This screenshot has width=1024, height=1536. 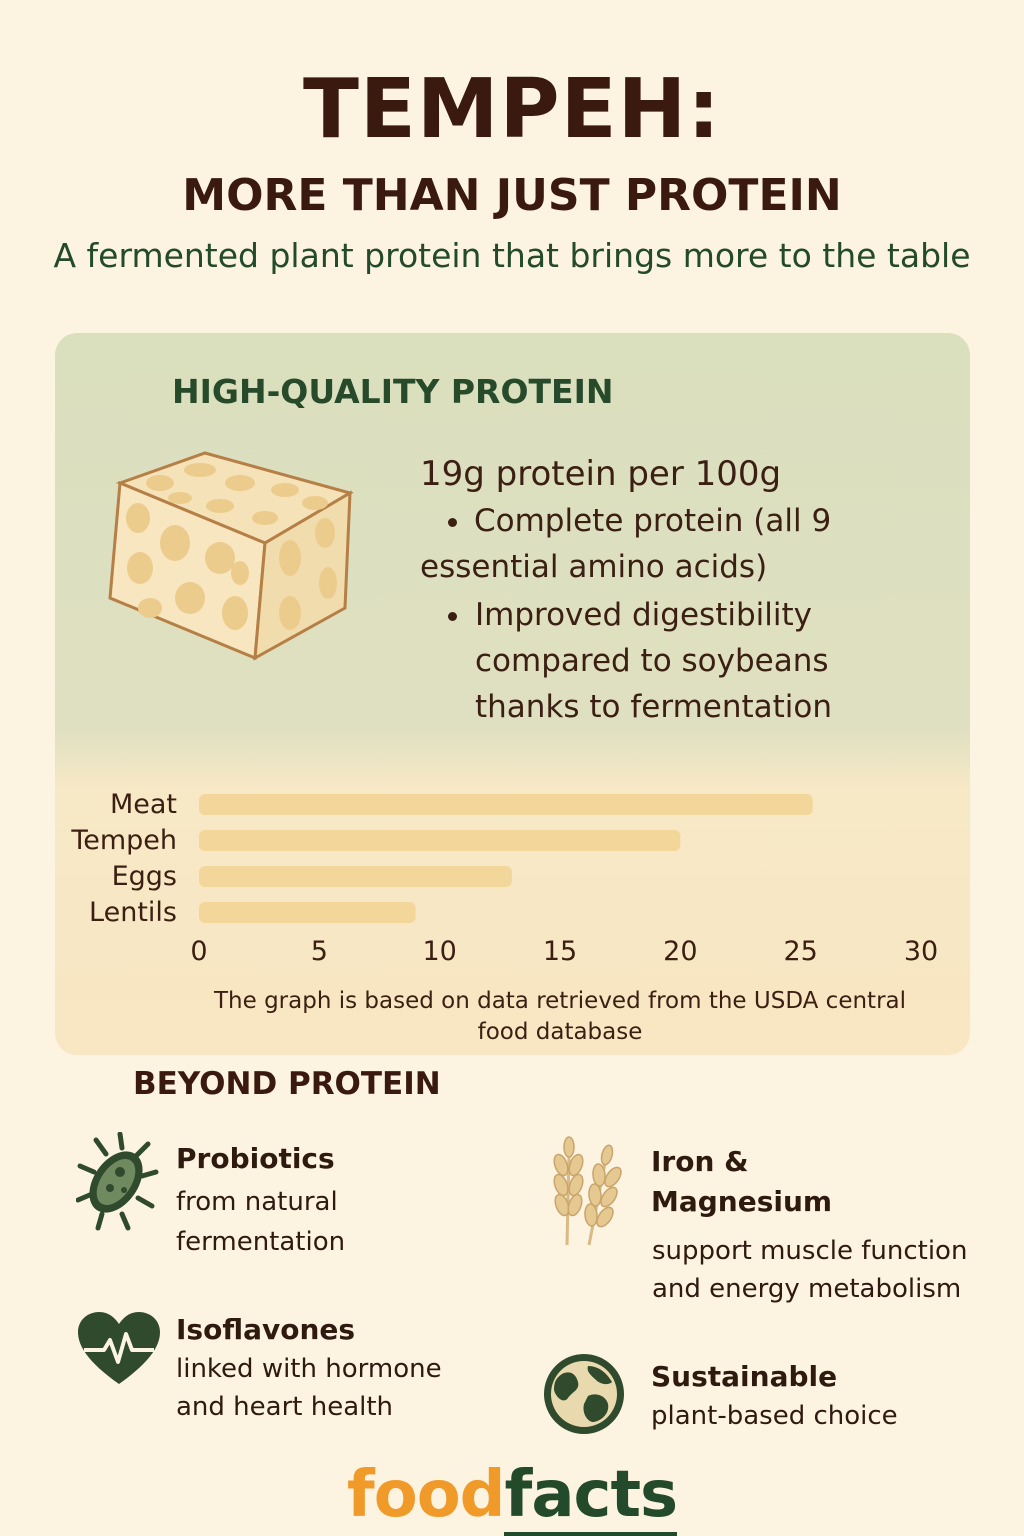 I want to click on category-label: Eggs, so click(x=144, y=876).